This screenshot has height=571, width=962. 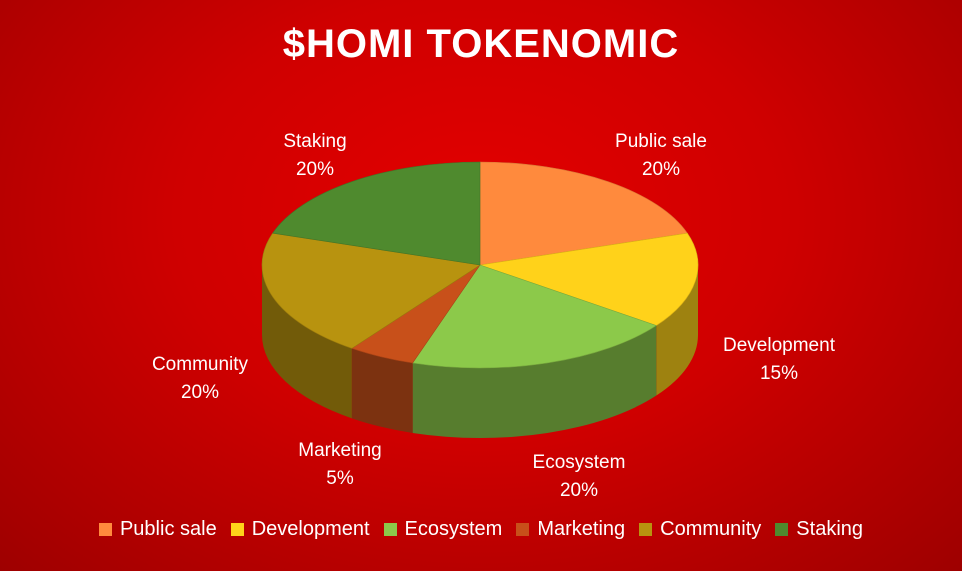 What do you see at coordinates (168, 529) in the screenshot?
I see `legend-label-public-sale: Public sale` at bounding box center [168, 529].